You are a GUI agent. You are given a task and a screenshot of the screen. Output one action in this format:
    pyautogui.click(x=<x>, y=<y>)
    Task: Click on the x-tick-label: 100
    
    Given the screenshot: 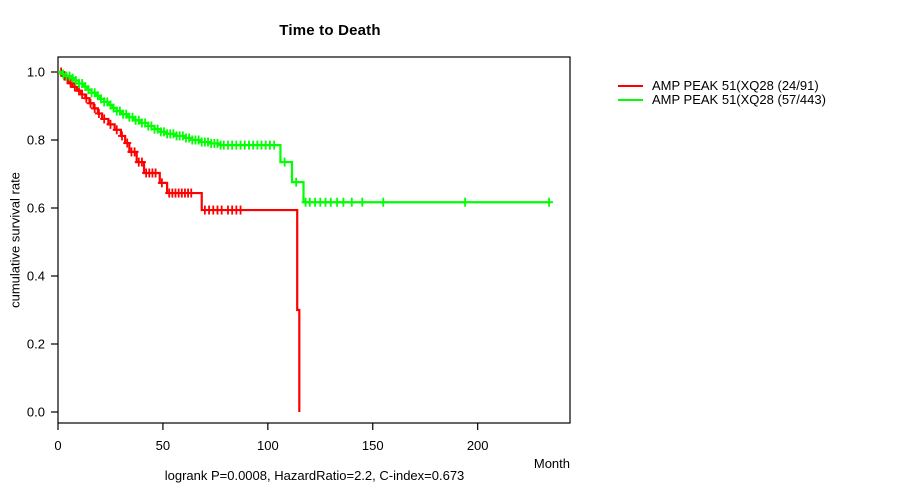 What is the action you would take?
    pyautogui.click(x=268, y=445)
    